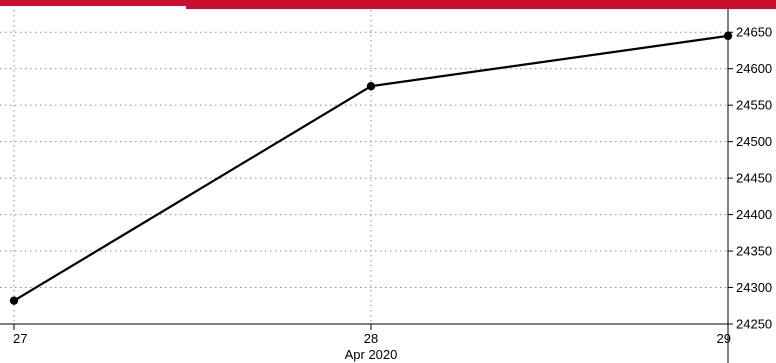  I want to click on y-tick-label: 24550, so click(754, 105).